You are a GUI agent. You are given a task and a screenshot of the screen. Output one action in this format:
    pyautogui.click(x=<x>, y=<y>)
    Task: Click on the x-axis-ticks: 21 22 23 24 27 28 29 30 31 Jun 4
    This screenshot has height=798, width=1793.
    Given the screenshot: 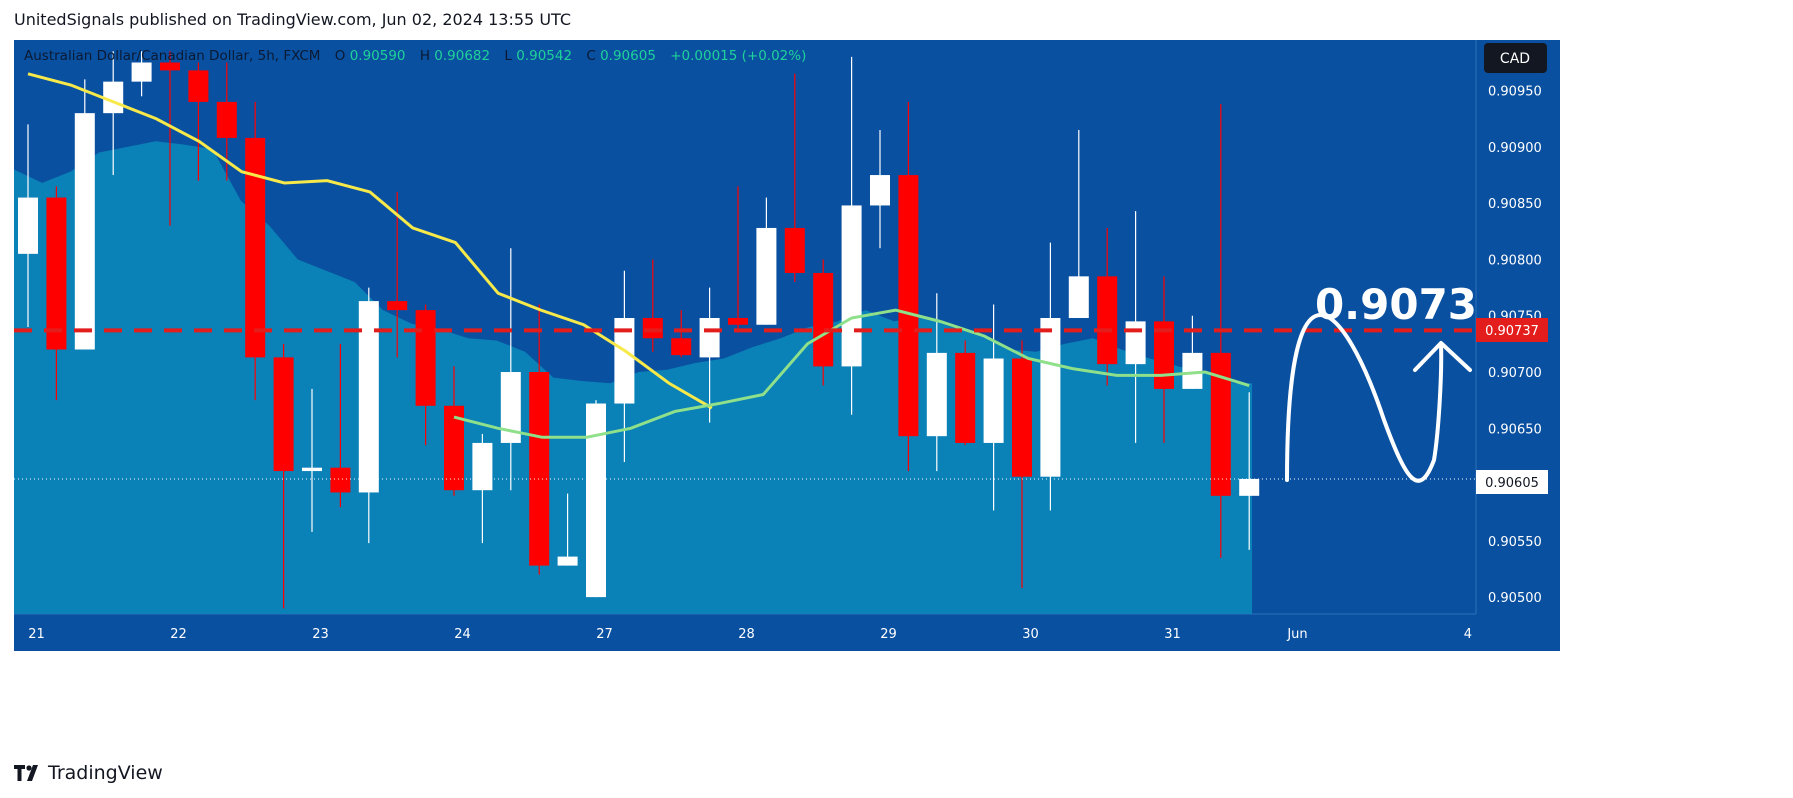 What is the action you would take?
    pyautogui.click(x=750, y=634)
    